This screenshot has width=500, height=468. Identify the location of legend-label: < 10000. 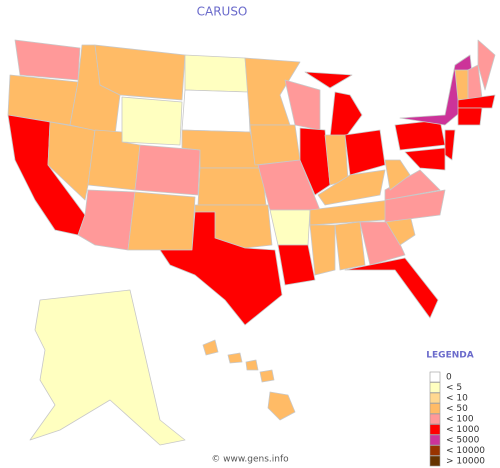
(465, 451).